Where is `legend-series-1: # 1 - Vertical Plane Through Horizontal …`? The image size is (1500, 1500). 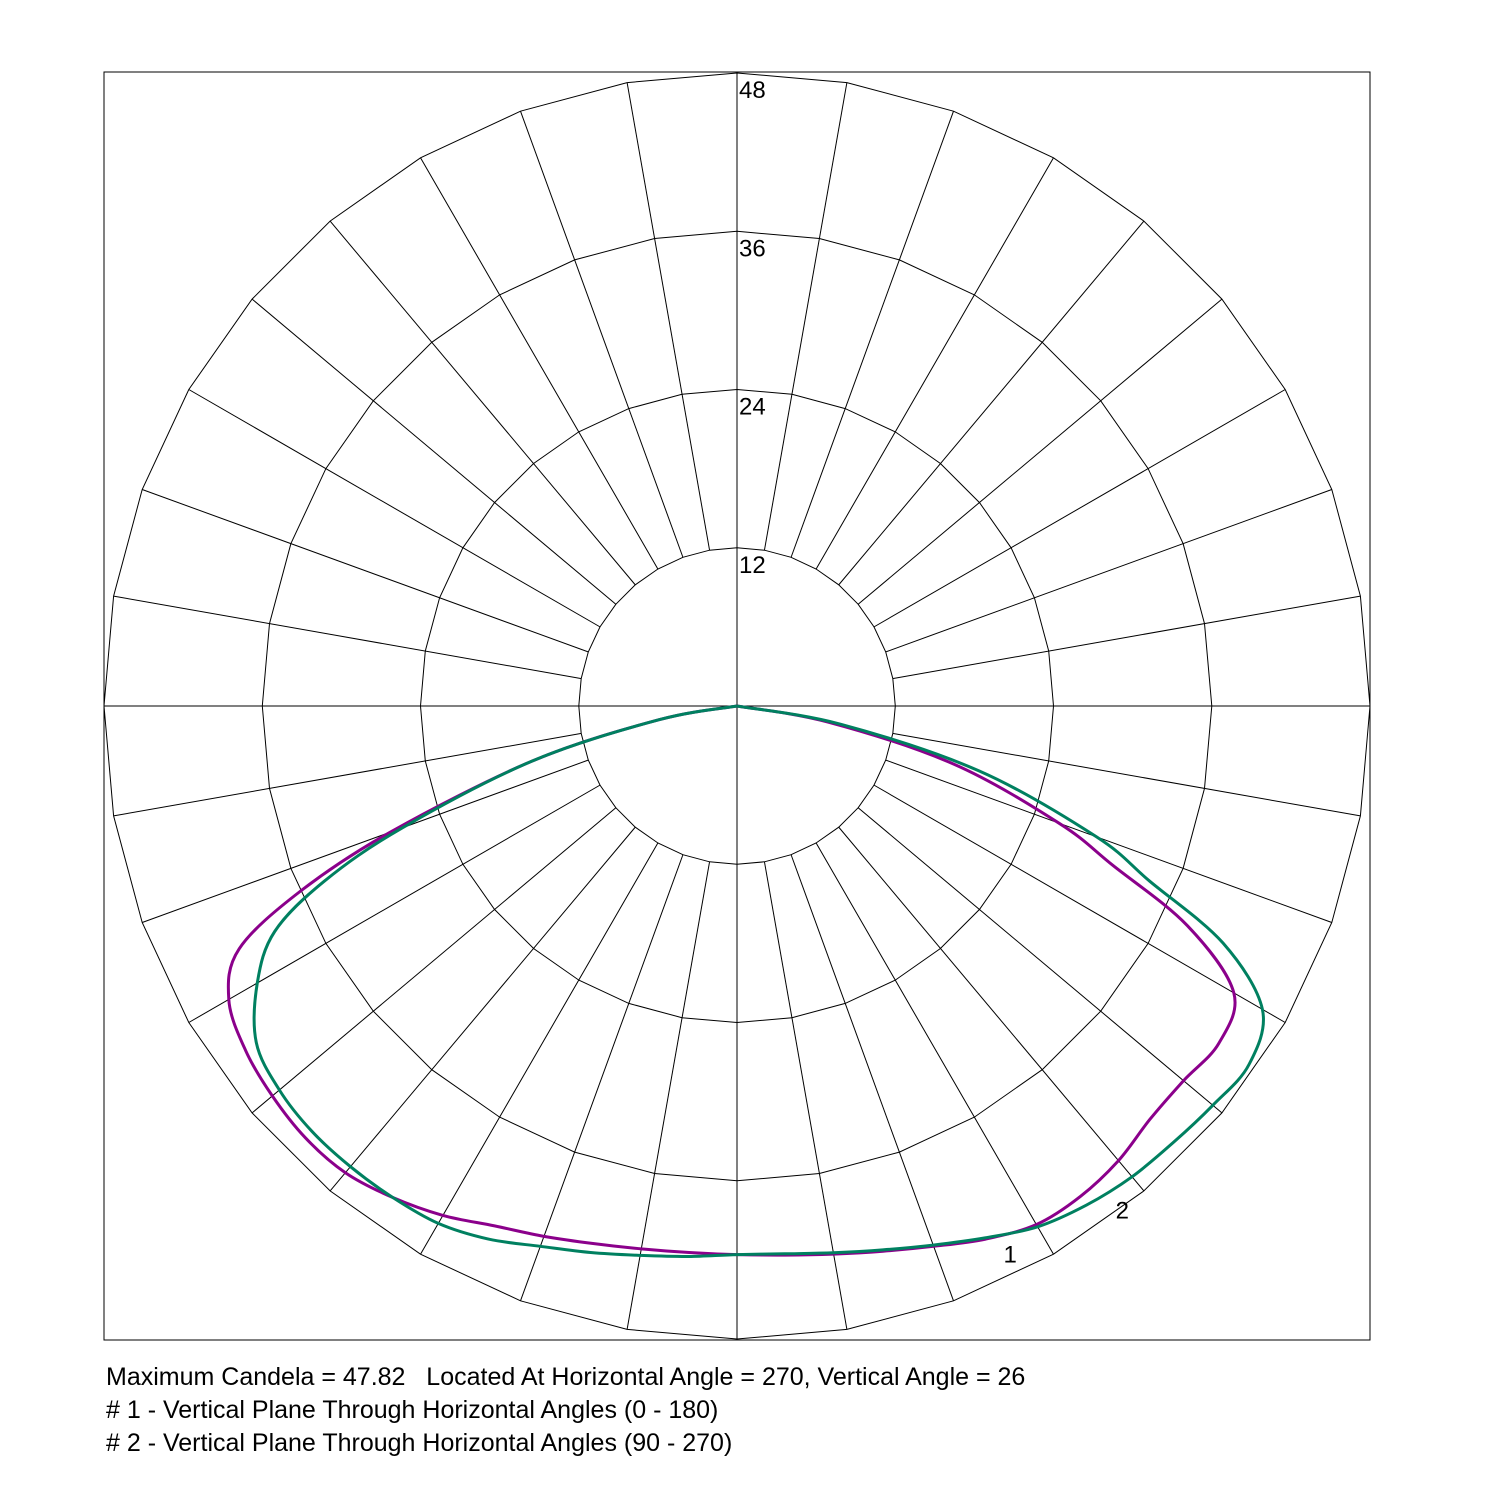 legend-series-1: # 1 - Vertical Plane Through Horizontal … is located at coordinates (412, 1410).